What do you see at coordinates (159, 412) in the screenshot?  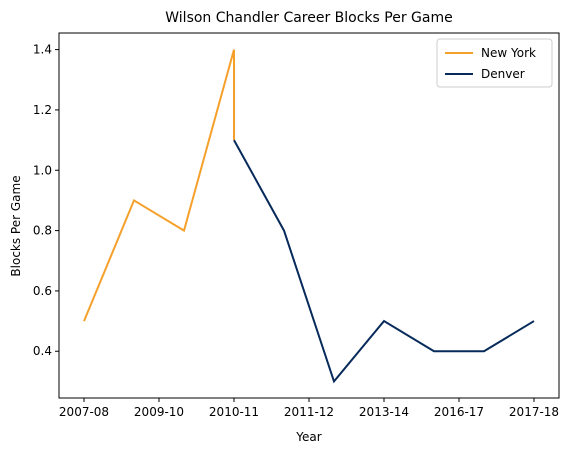 I see `x-tick-label: 2009-10` at bounding box center [159, 412].